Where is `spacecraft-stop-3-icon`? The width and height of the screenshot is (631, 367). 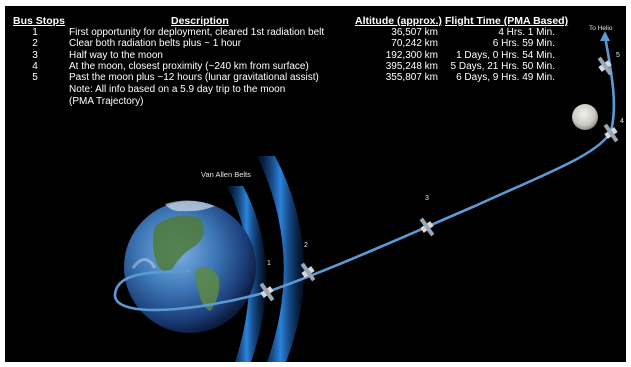
spacecraft-stop-3-icon is located at coordinates (427, 227).